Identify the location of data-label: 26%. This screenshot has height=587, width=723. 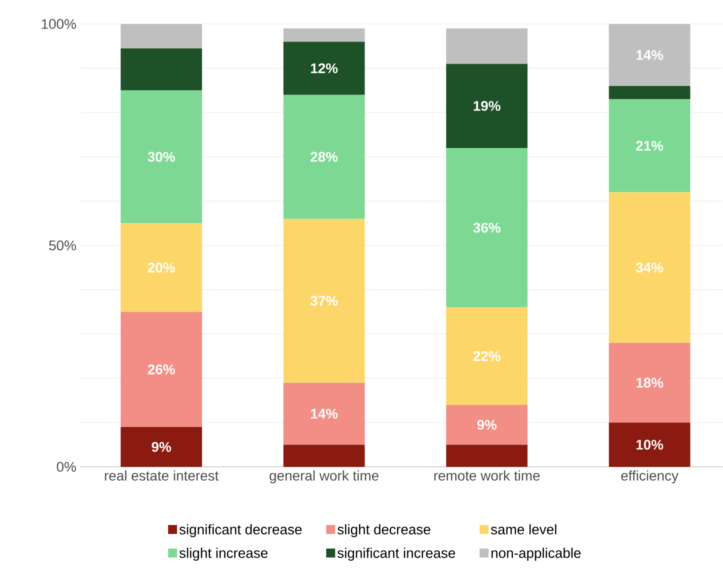
(161, 369).